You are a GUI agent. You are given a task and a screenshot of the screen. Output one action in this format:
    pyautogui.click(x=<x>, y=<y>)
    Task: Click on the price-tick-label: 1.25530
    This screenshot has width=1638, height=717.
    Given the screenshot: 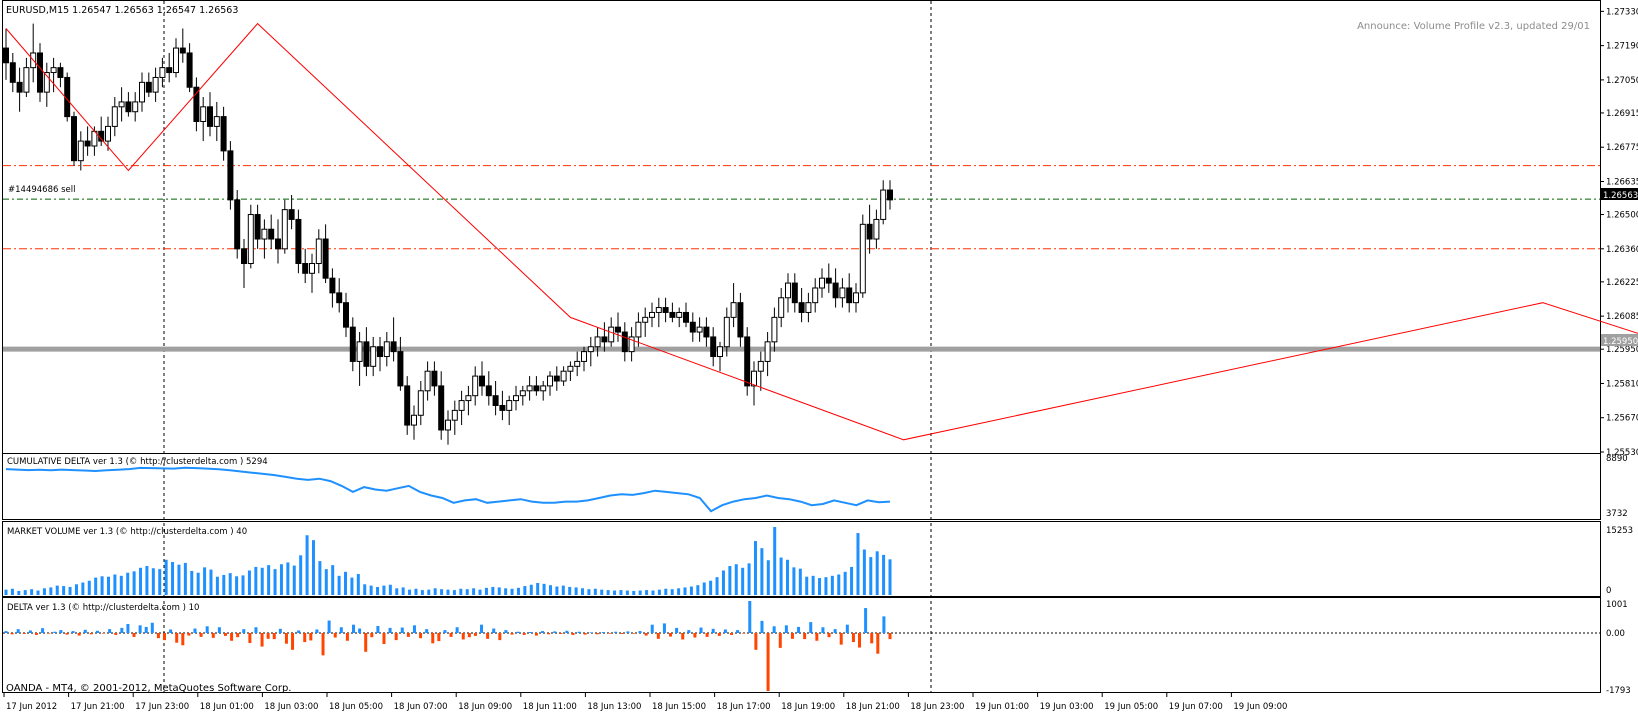 What is the action you would take?
    pyautogui.click(x=1622, y=453)
    